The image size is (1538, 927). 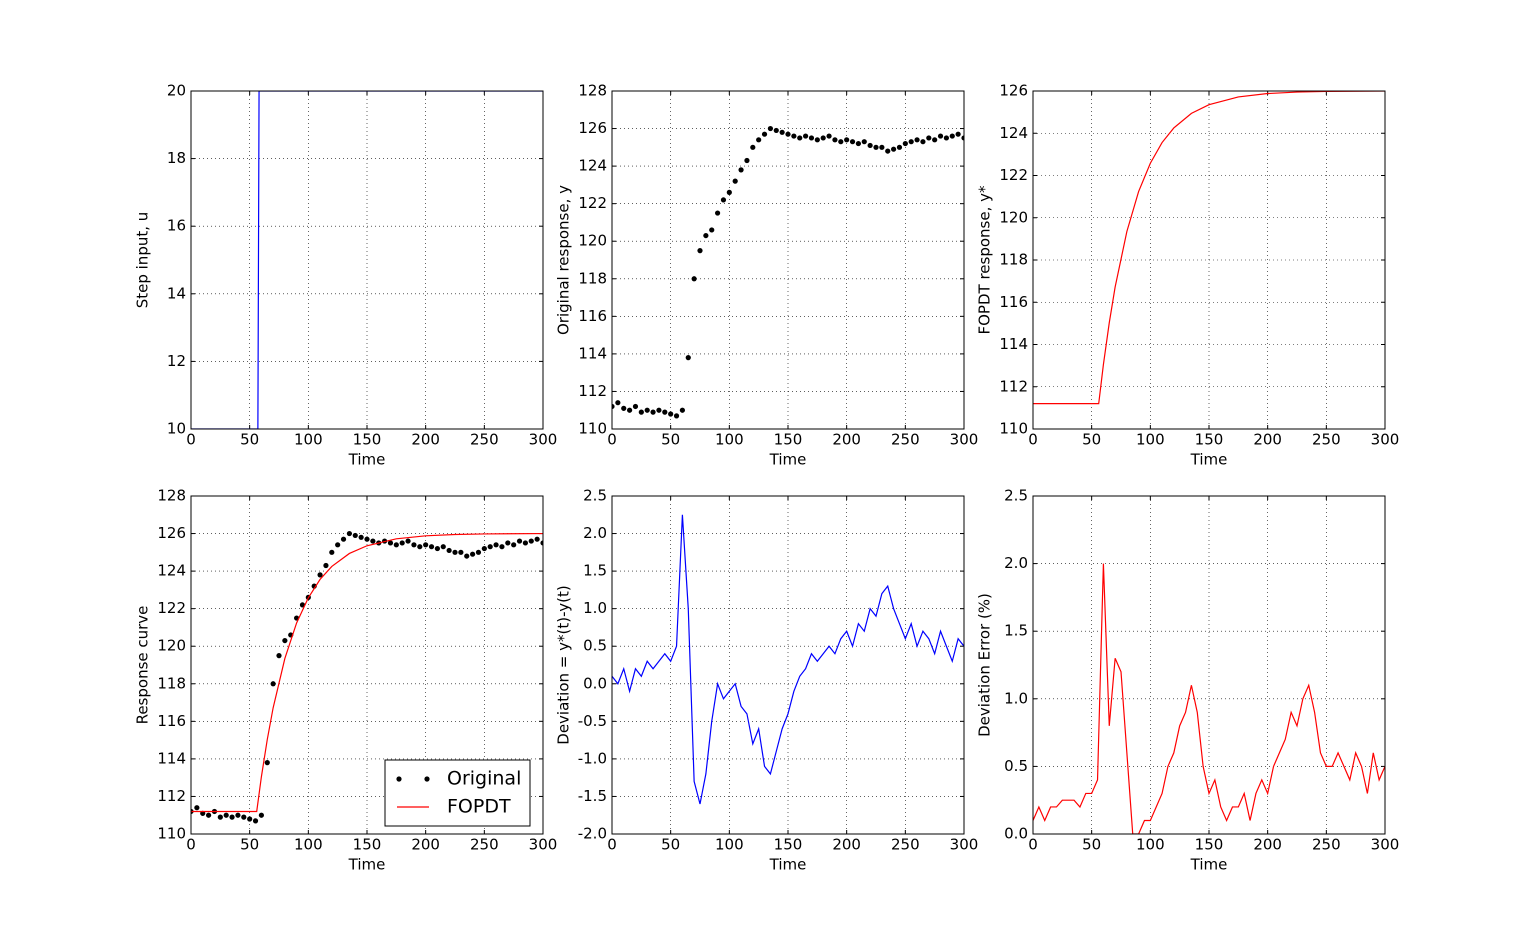 I want to click on legend-box, so click(x=457, y=793).